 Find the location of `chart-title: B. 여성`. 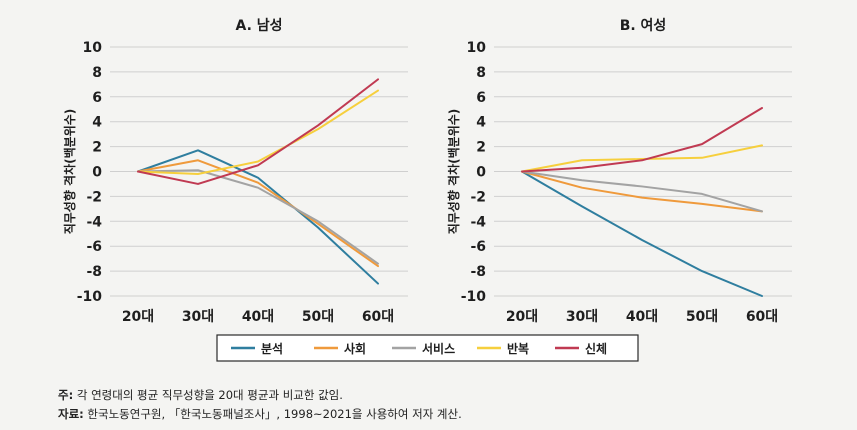

chart-title: B. 여성 is located at coordinates (643, 25).